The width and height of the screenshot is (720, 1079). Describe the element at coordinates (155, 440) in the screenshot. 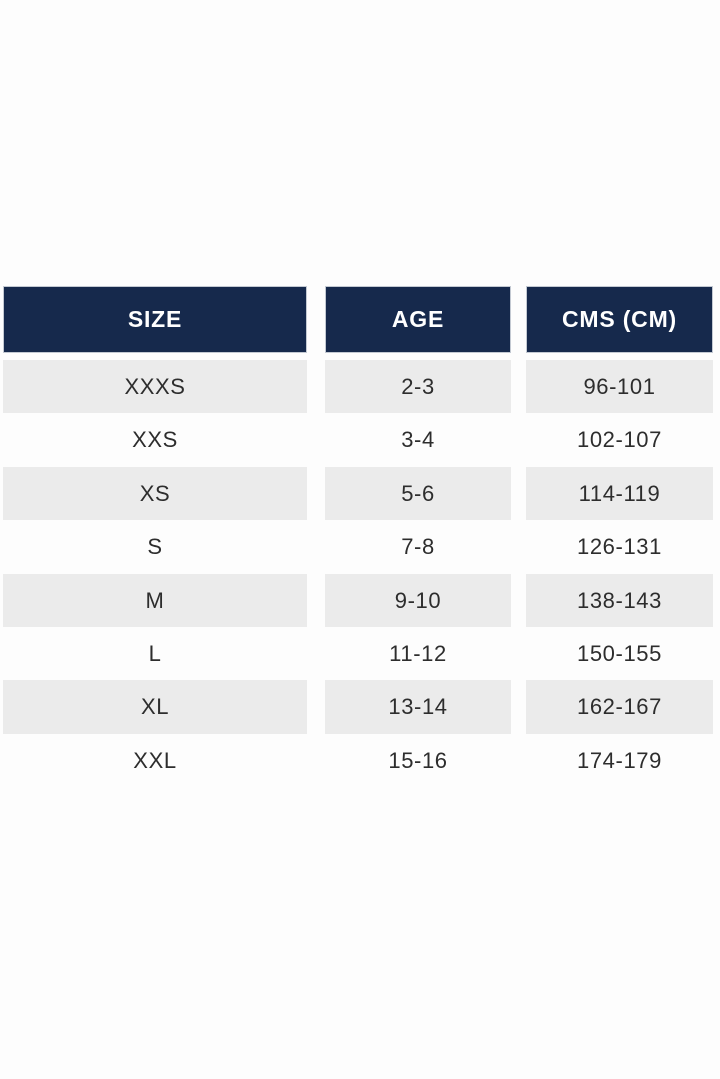

I see `table-cell-size: XXS` at that location.